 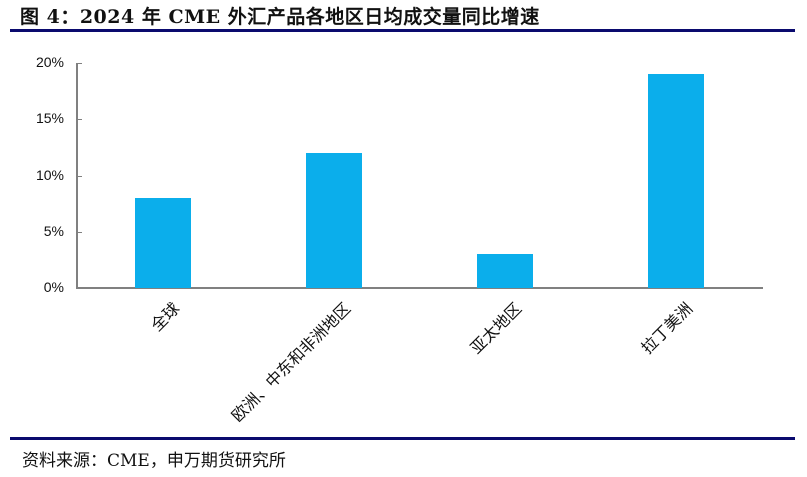 What do you see at coordinates (419, 288) in the screenshot?
I see `x-axis` at bounding box center [419, 288].